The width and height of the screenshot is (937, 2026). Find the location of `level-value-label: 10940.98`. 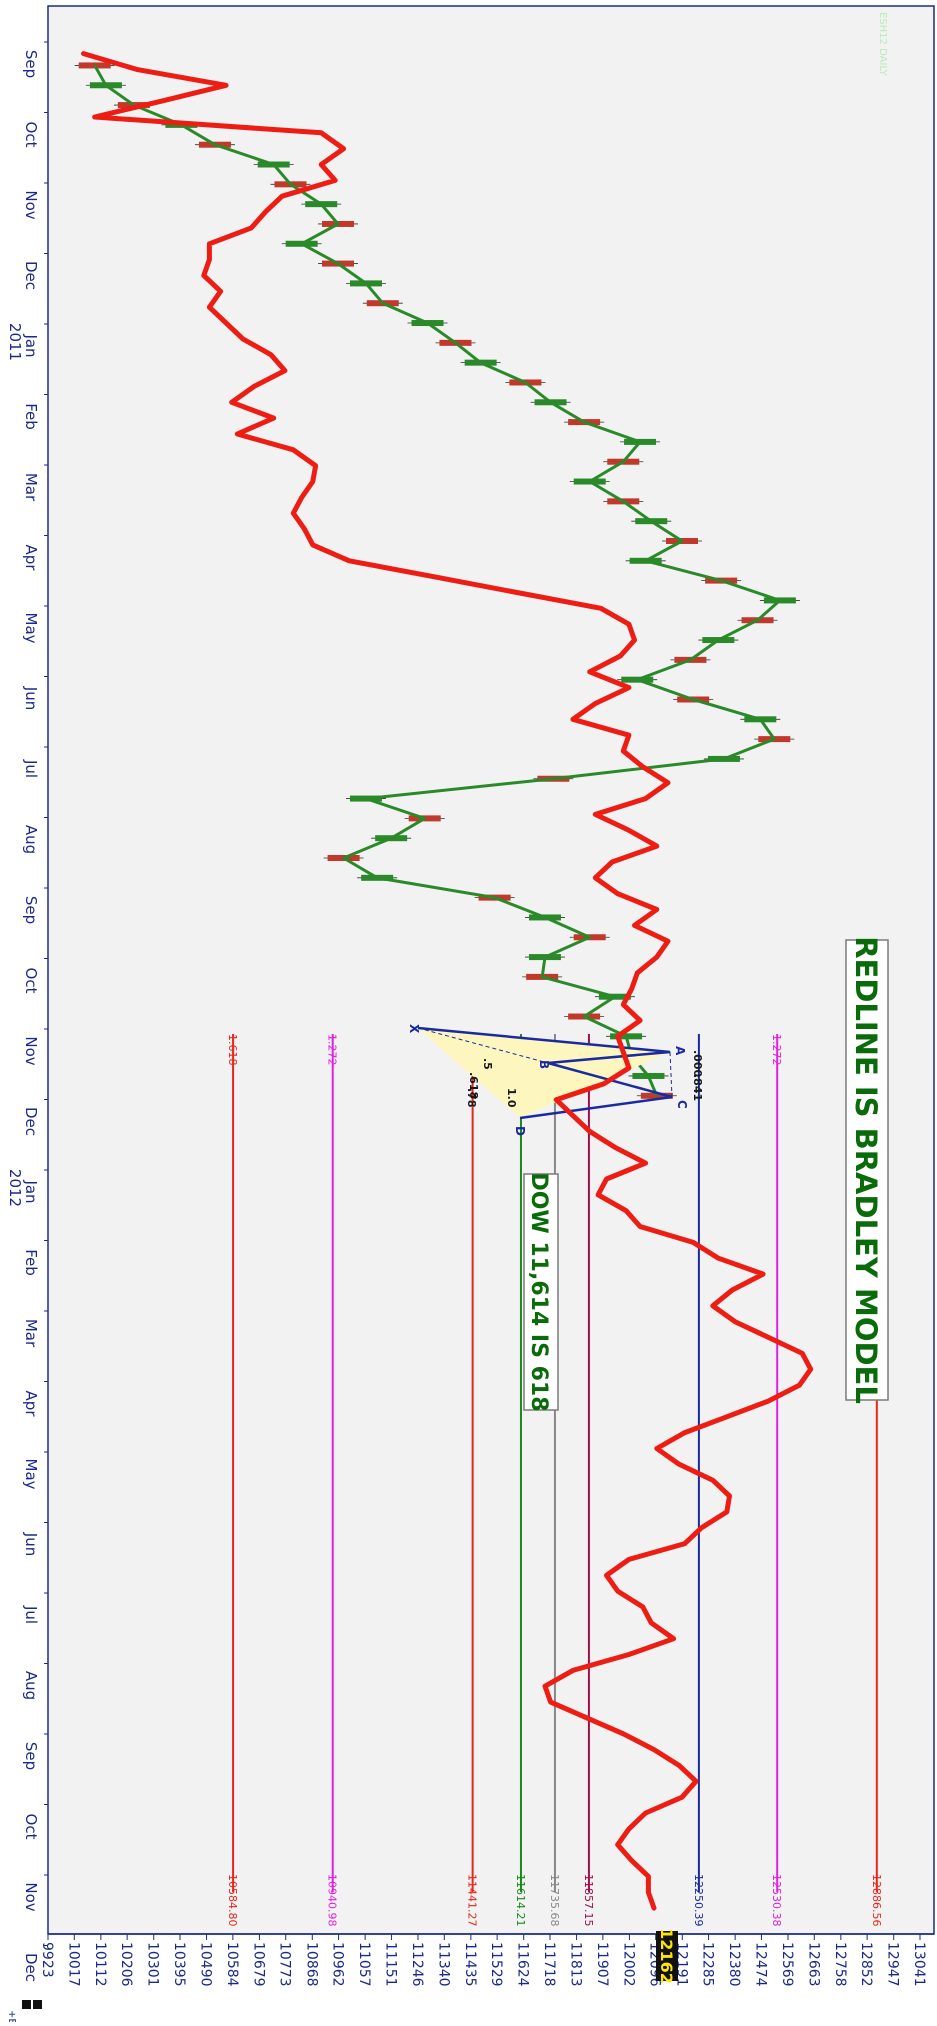

level-value-label: 10940.98 is located at coordinates (332, 1900).